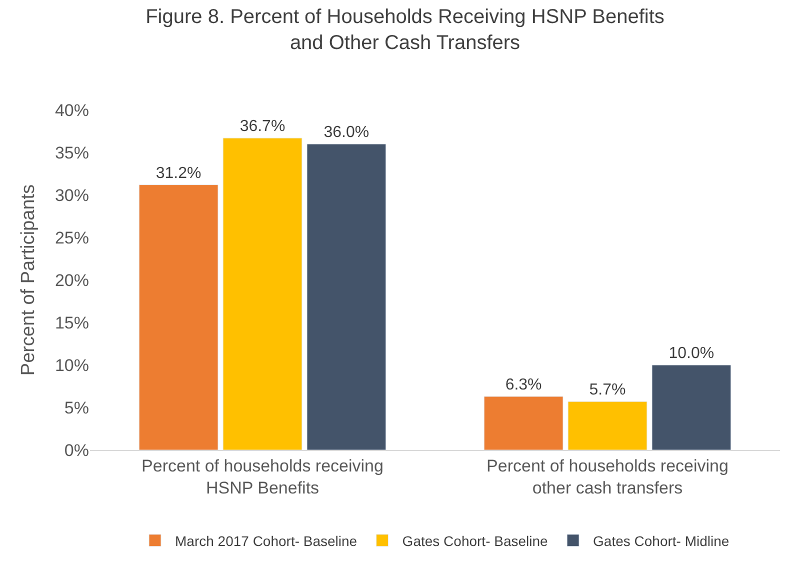 The width and height of the screenshot is (810, 580). I want to click on y-tick-label: 35%, so click(71, 152).